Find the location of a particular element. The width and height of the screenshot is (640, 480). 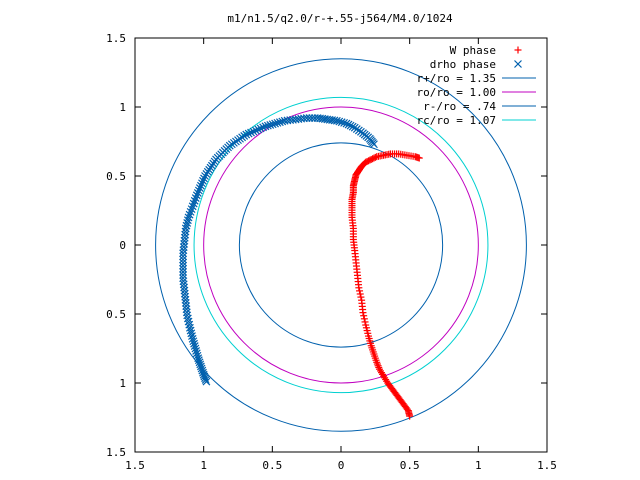

legend-label: r-/ro = .74 is located at coordinates (459, 106).